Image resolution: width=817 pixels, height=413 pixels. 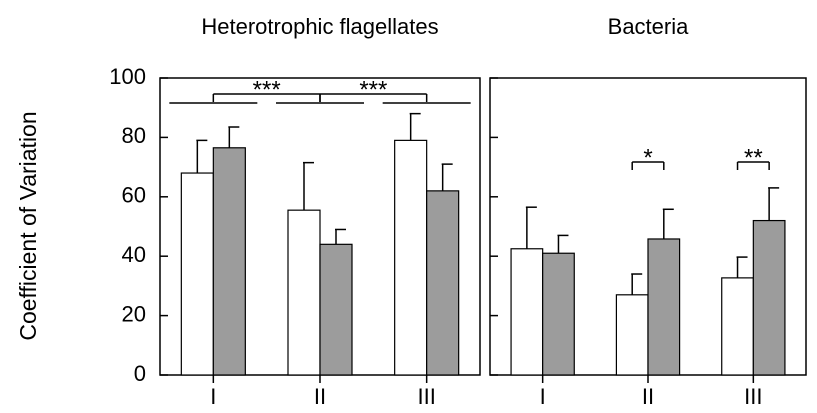 I want to click on significance-label: **, so click(x=753, y=157).